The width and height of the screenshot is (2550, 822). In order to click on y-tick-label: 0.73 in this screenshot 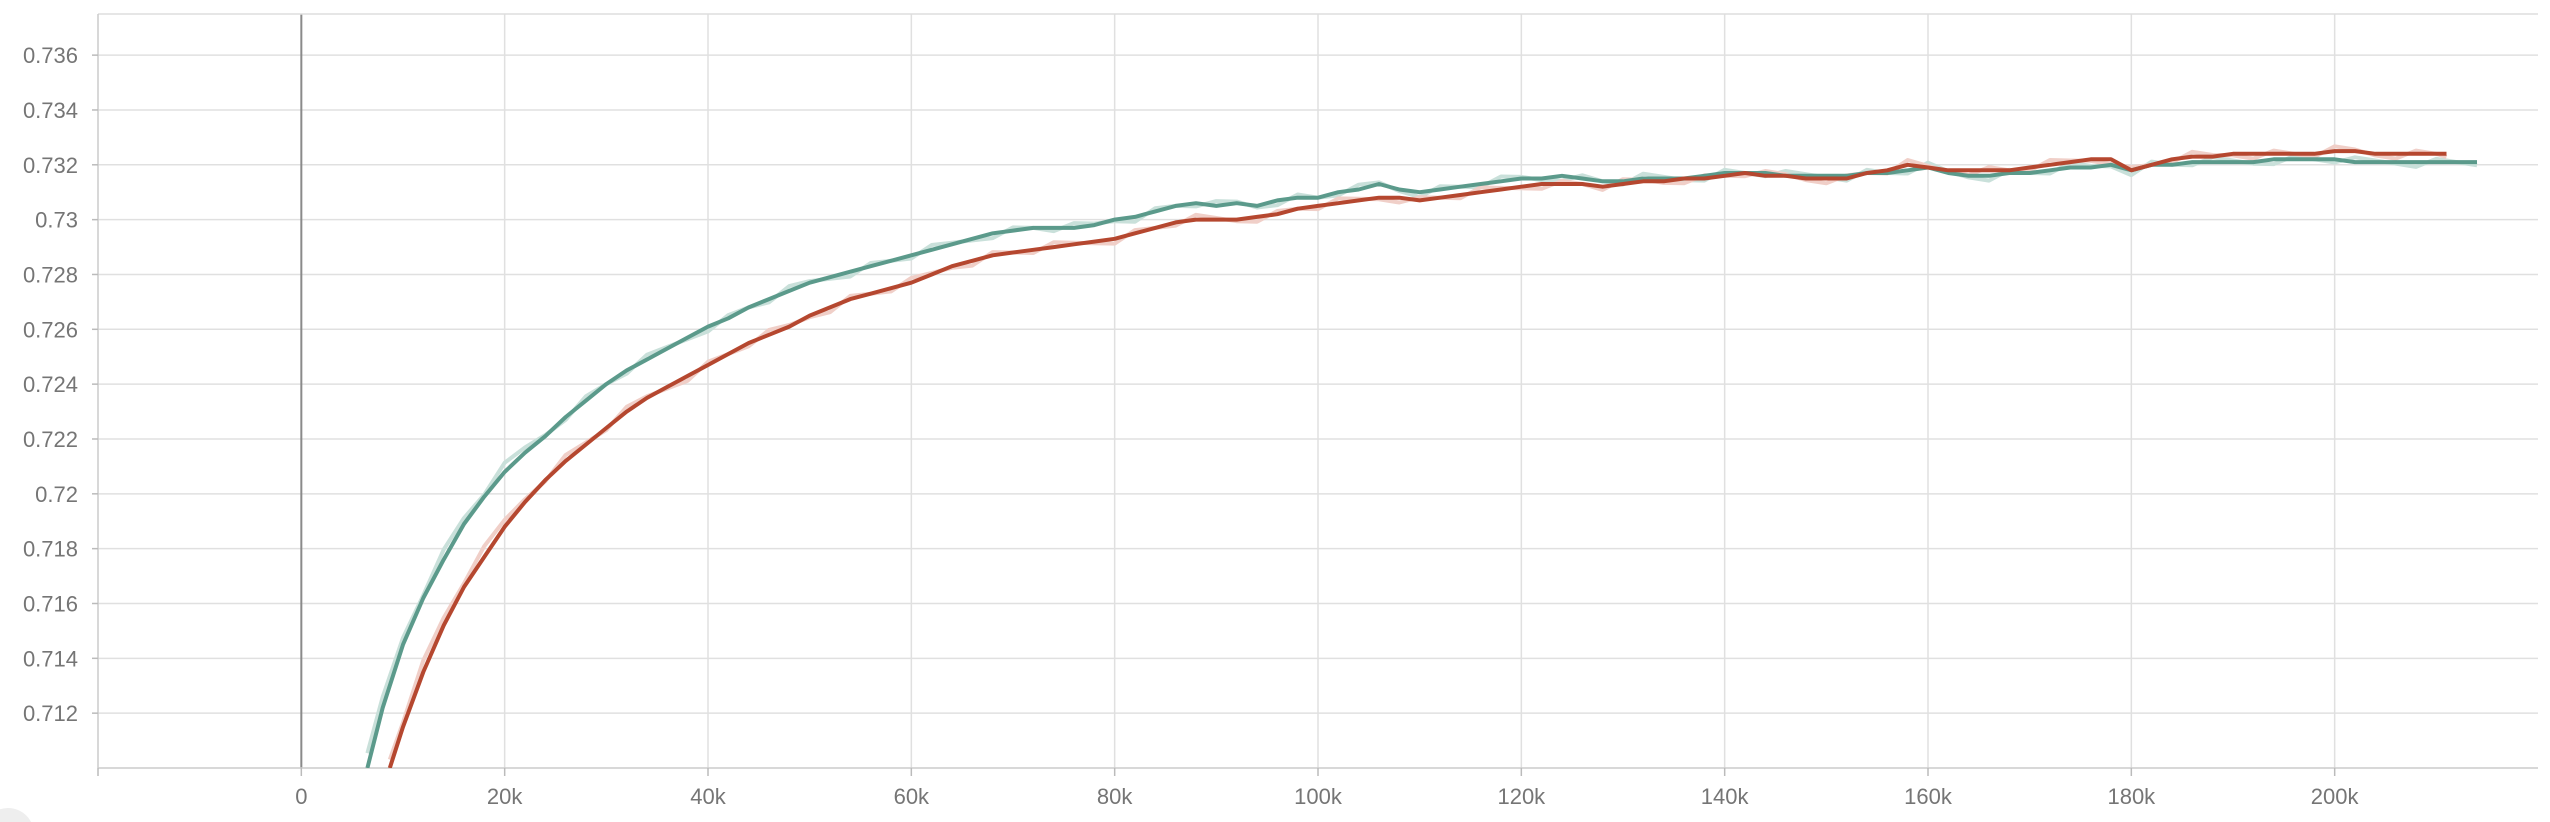, I will do `click(56, 220)`.